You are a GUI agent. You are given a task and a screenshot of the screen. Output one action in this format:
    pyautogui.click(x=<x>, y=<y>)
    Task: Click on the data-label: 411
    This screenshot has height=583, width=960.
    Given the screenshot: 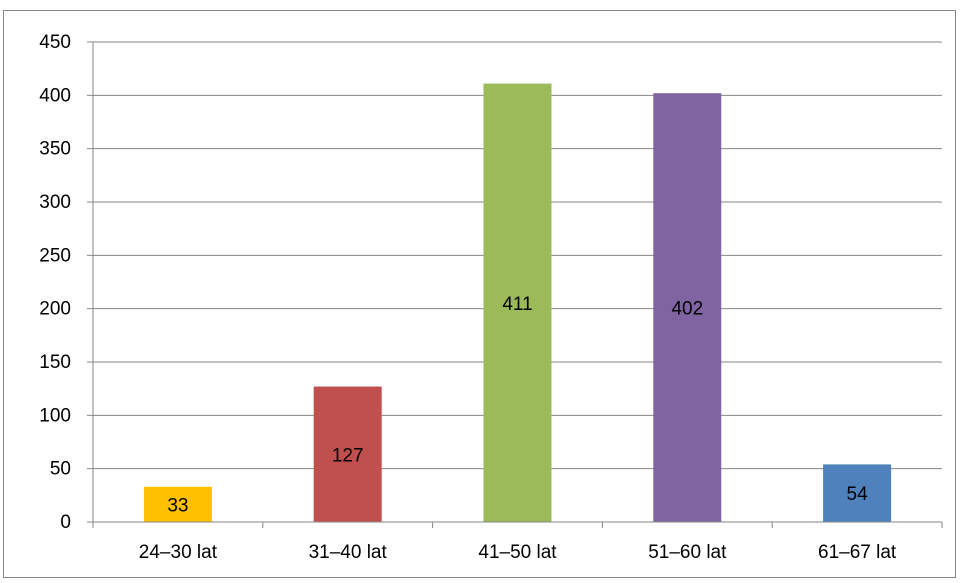 What is the action you would take?
    pyautogui.click(x=517, y=304)
    